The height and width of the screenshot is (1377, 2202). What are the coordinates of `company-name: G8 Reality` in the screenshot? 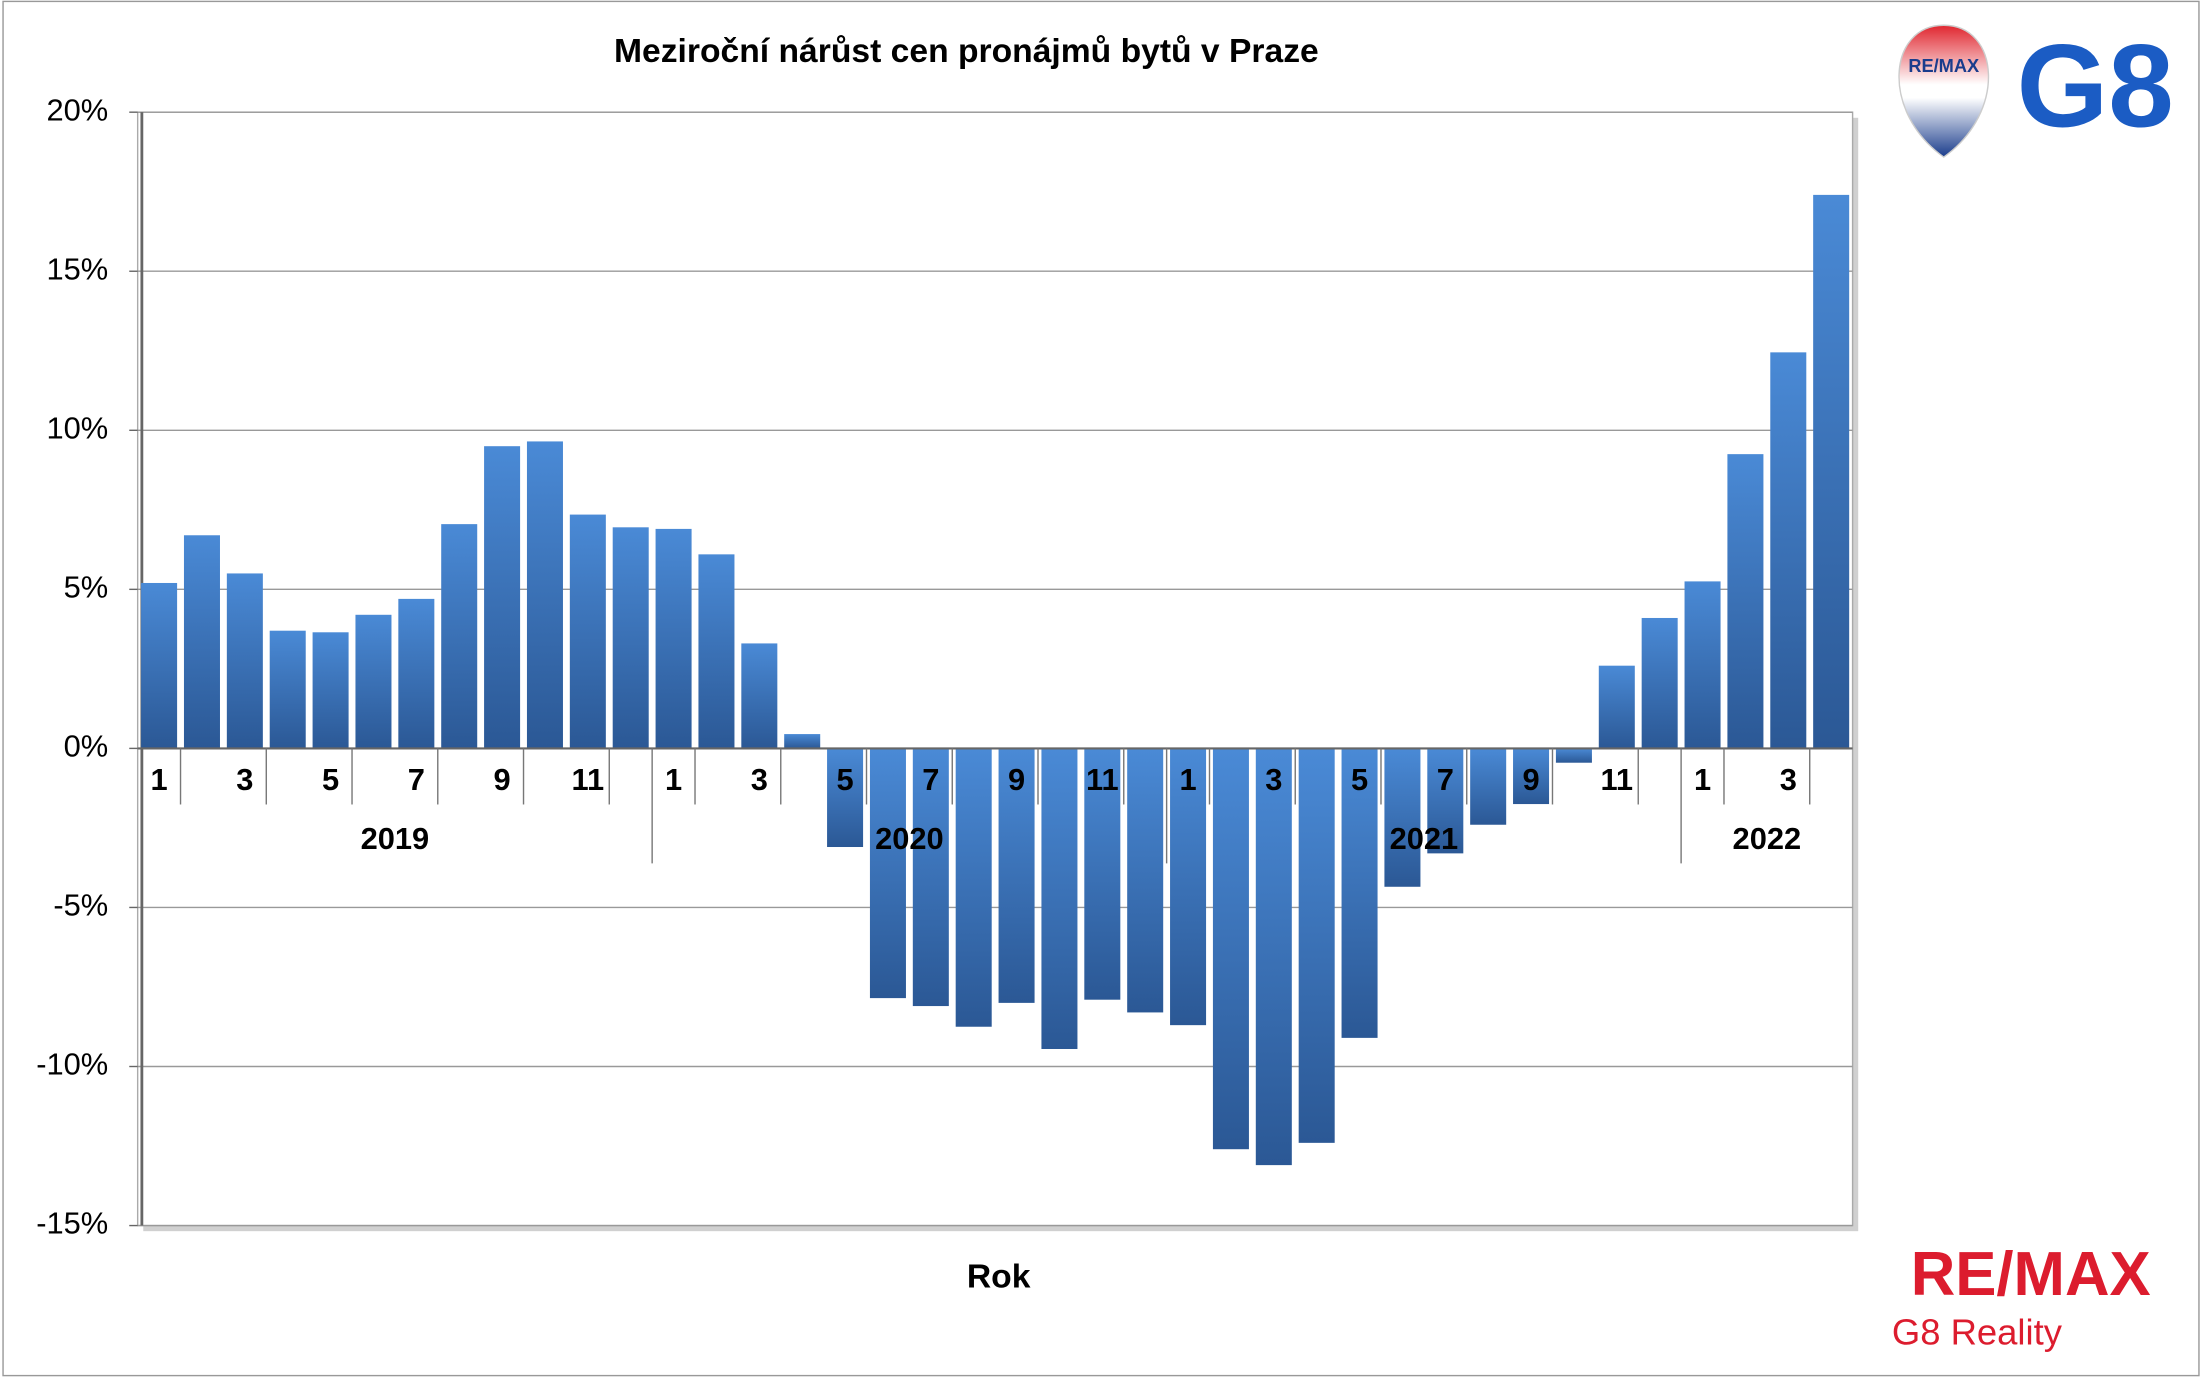 It's located at (1977, 1332).